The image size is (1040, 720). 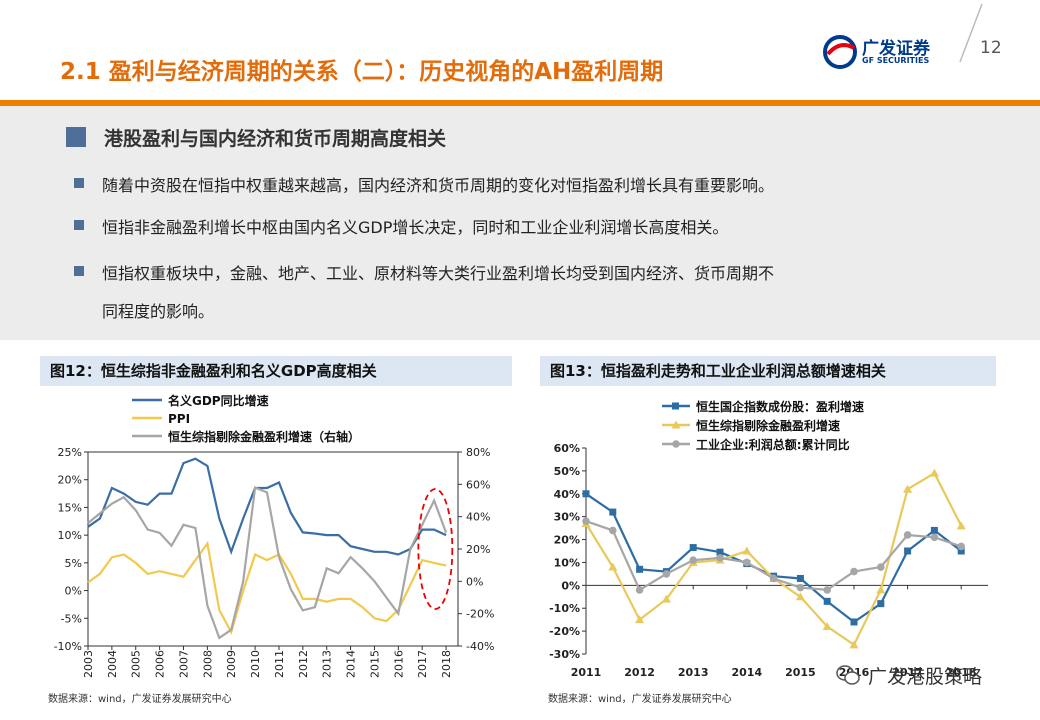 I want to click on chart12-plot-area, so click(x=273, y=549).